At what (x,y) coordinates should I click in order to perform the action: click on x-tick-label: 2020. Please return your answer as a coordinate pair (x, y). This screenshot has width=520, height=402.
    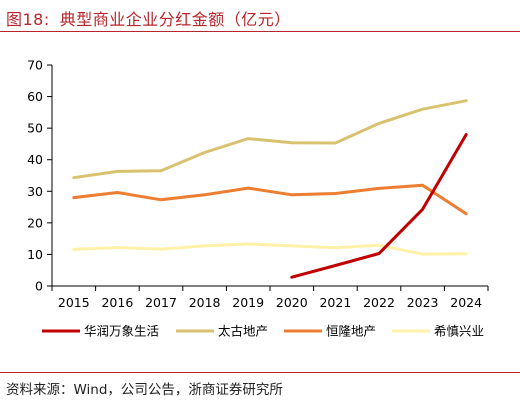
    Looking at the image, I should click on (292, 302).